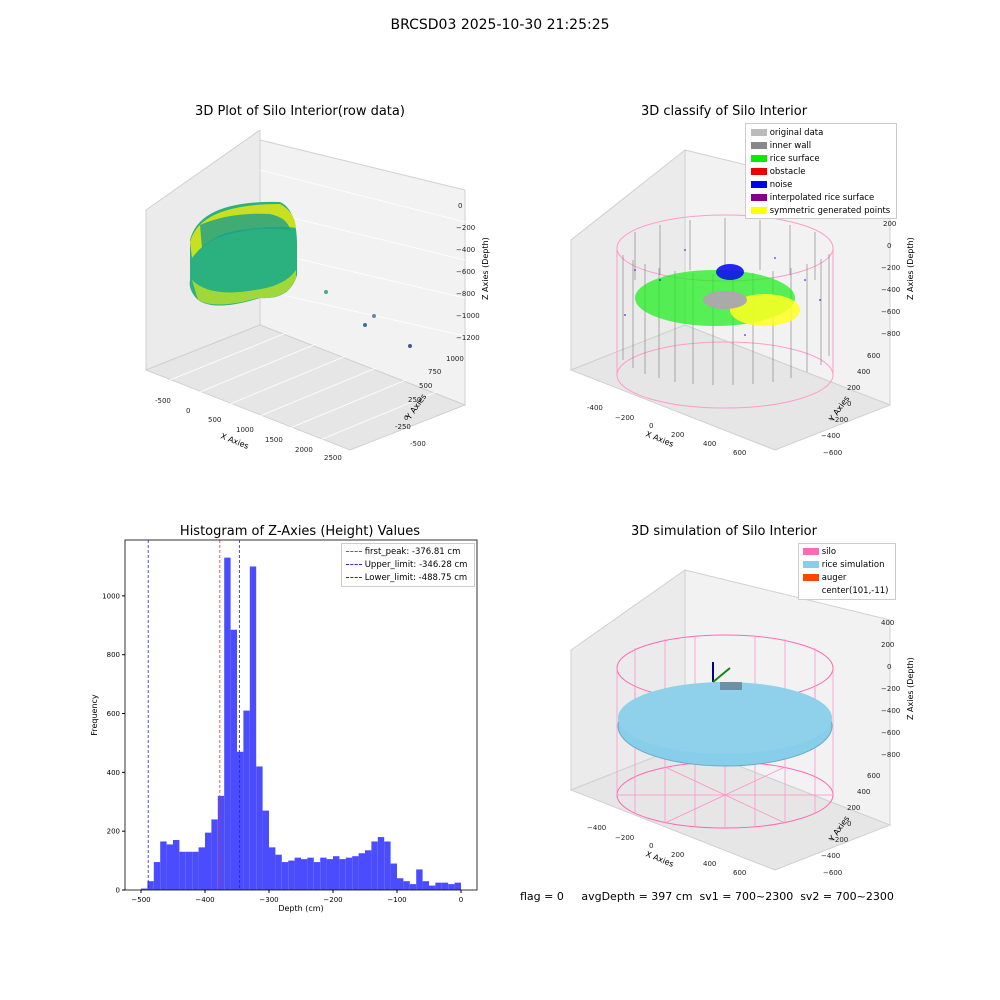  Describe the element at coordinates (414, 400) in the screenshot. I see `svg-text: 250` at that location.